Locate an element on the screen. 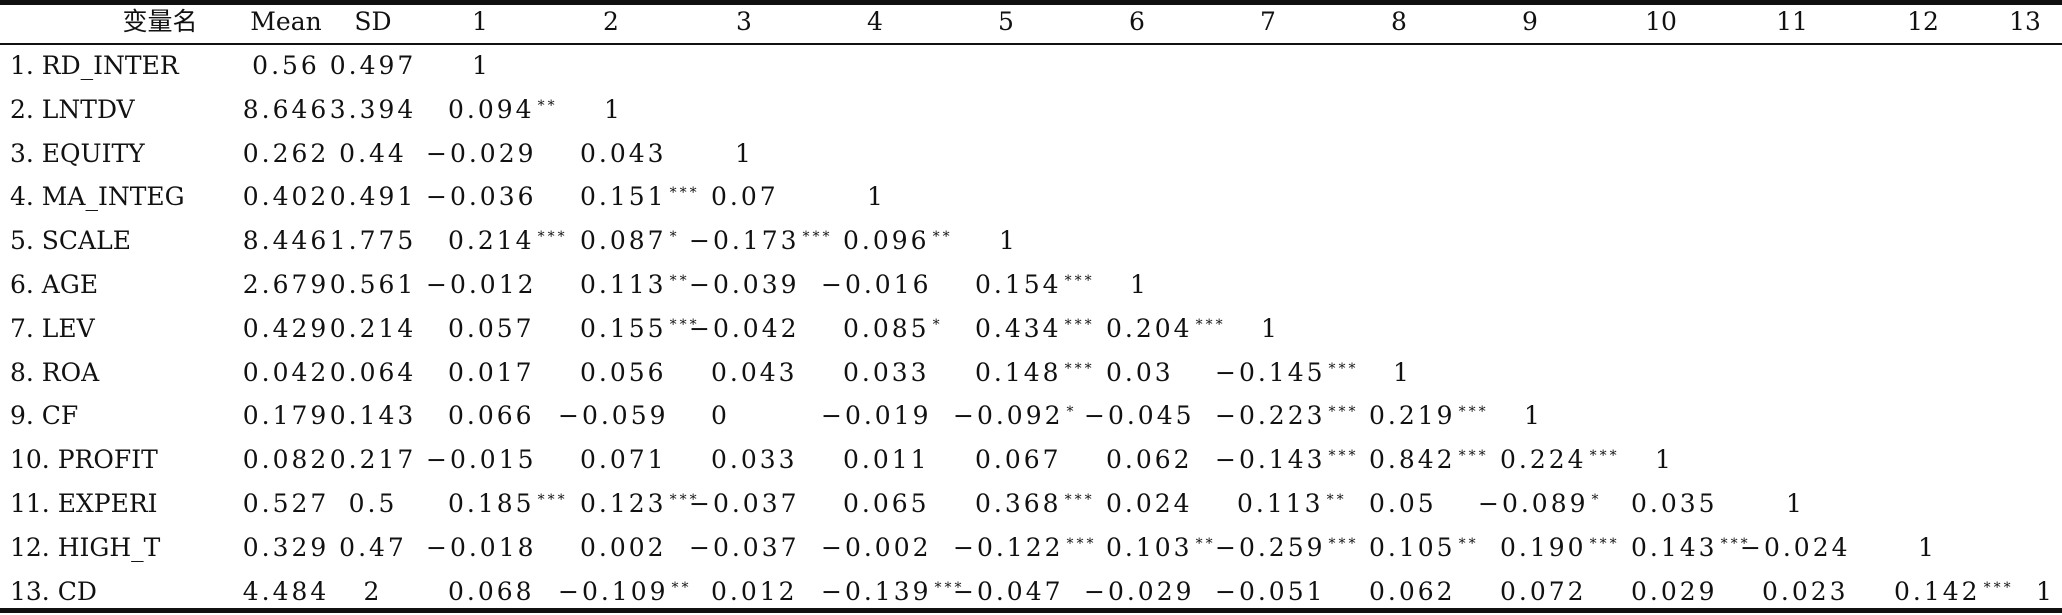 Image resolution: width=2062 pixels, height=615 pixels. header-col-9: 9 is located at coordinates (1530, 21).